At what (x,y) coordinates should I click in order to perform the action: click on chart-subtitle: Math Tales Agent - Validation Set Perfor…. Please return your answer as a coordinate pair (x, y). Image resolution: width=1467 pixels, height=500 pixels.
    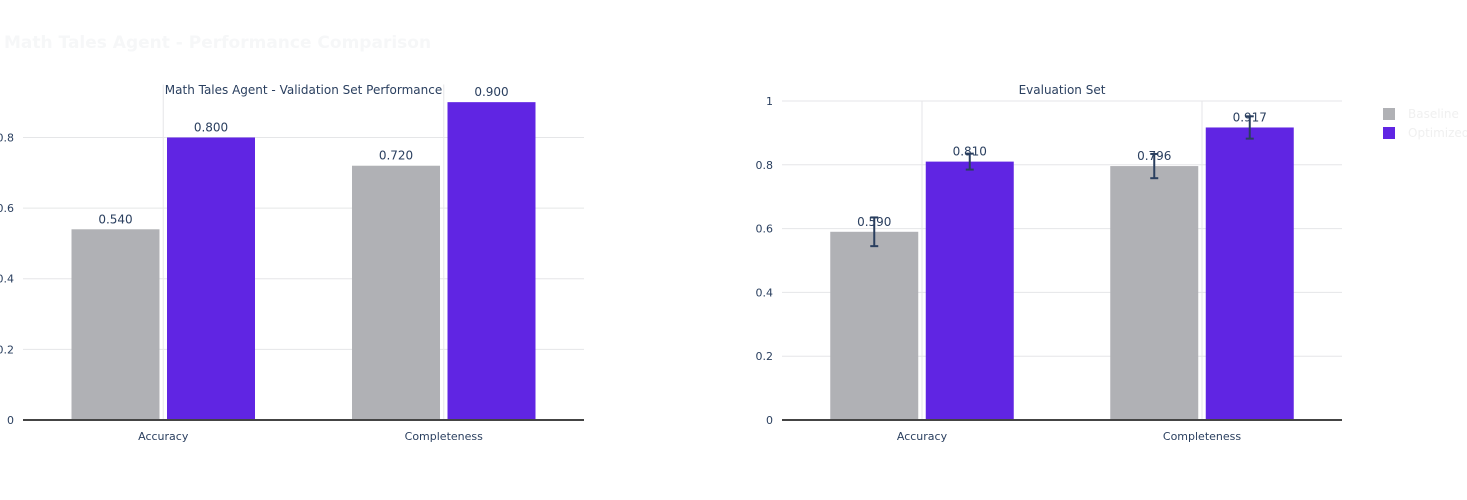
    Looking at the image, I should click on (303, 90).